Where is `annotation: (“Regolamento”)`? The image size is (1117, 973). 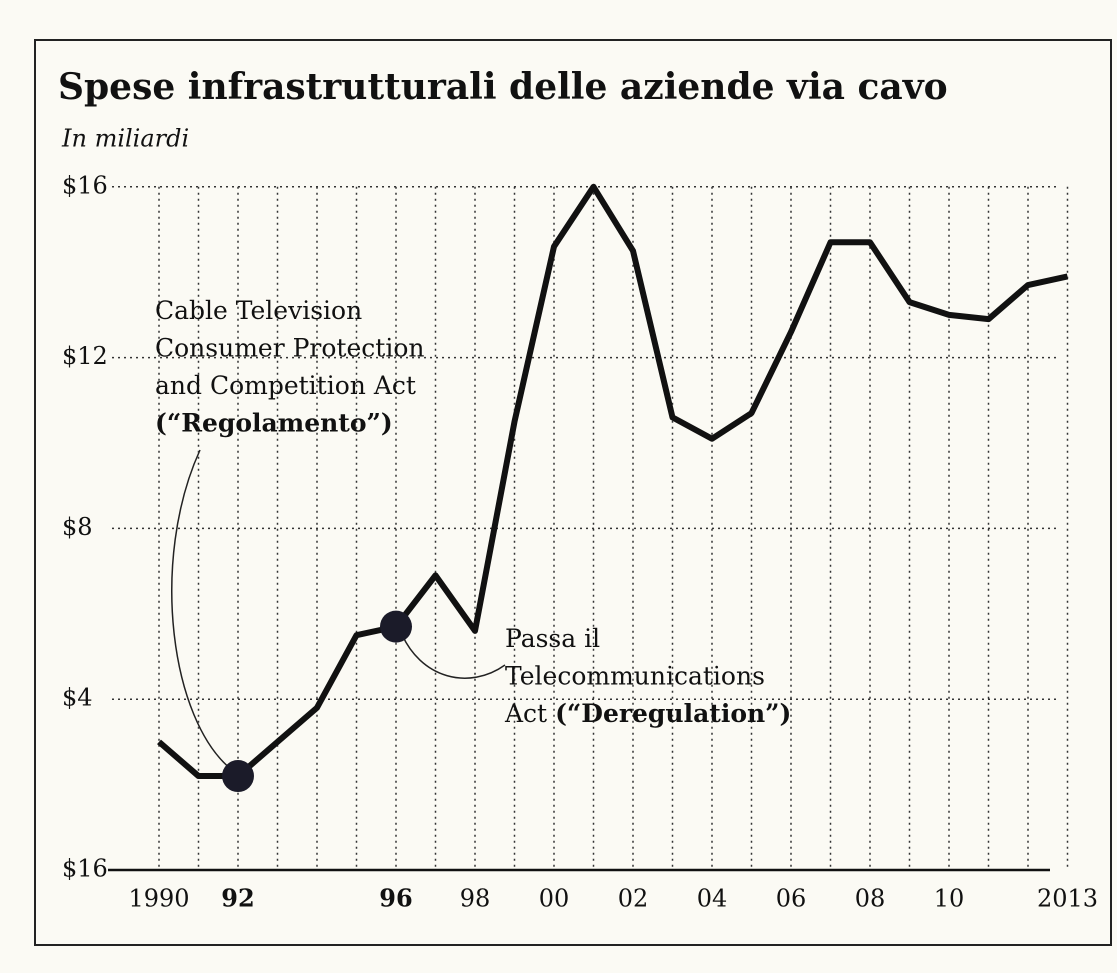
annotation: (“Regolamento”) is located at coordinates (274, 422).